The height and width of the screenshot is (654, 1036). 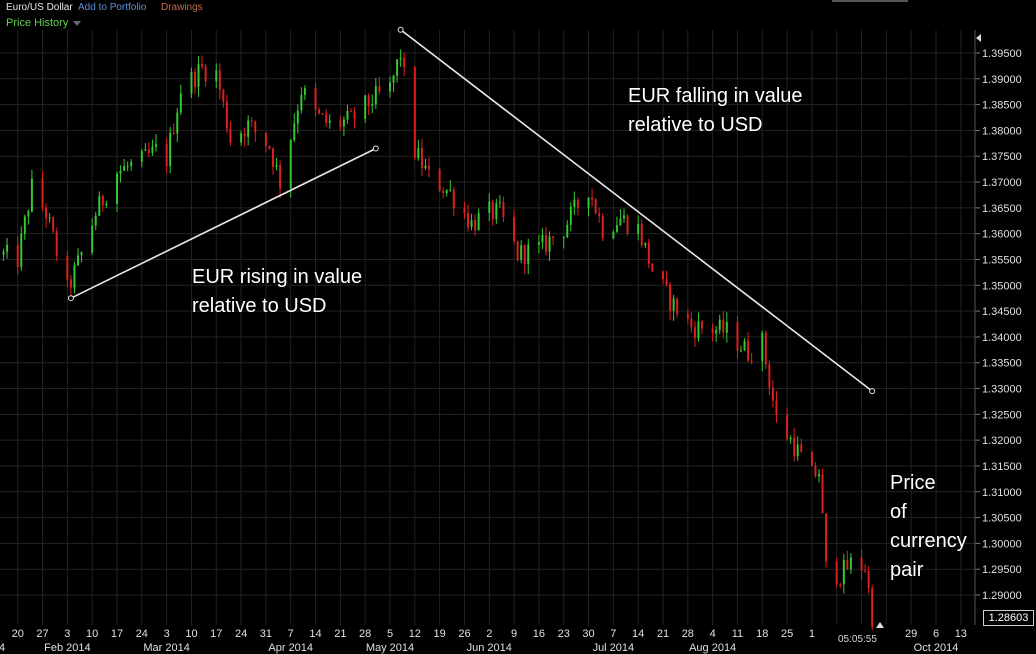 What do you see at coordinates (1008, 618) in the screenshot?
I see `last-price-label: 1.28603` at bounding box center [1008, 618].